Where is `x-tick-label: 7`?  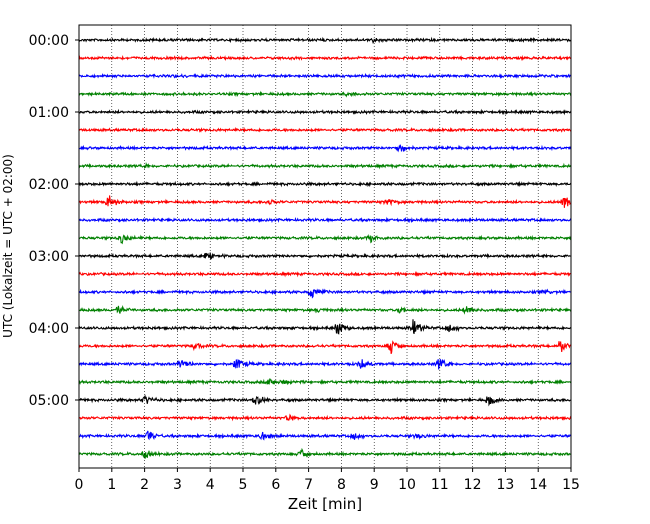
x-tick-label: 7 is located at coordinates (308, 485).